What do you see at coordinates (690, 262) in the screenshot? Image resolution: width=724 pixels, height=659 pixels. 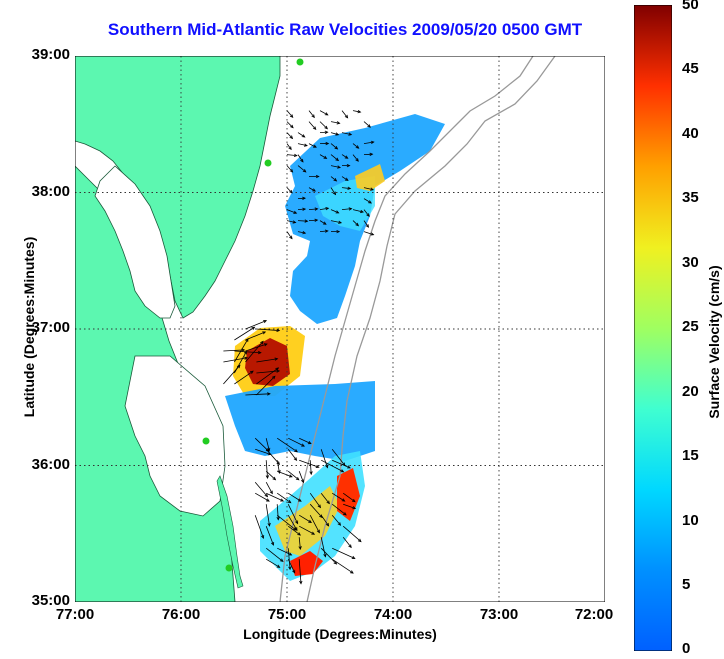 I see `colorbar-tick-label: 30` at bounding box center [690, 262].